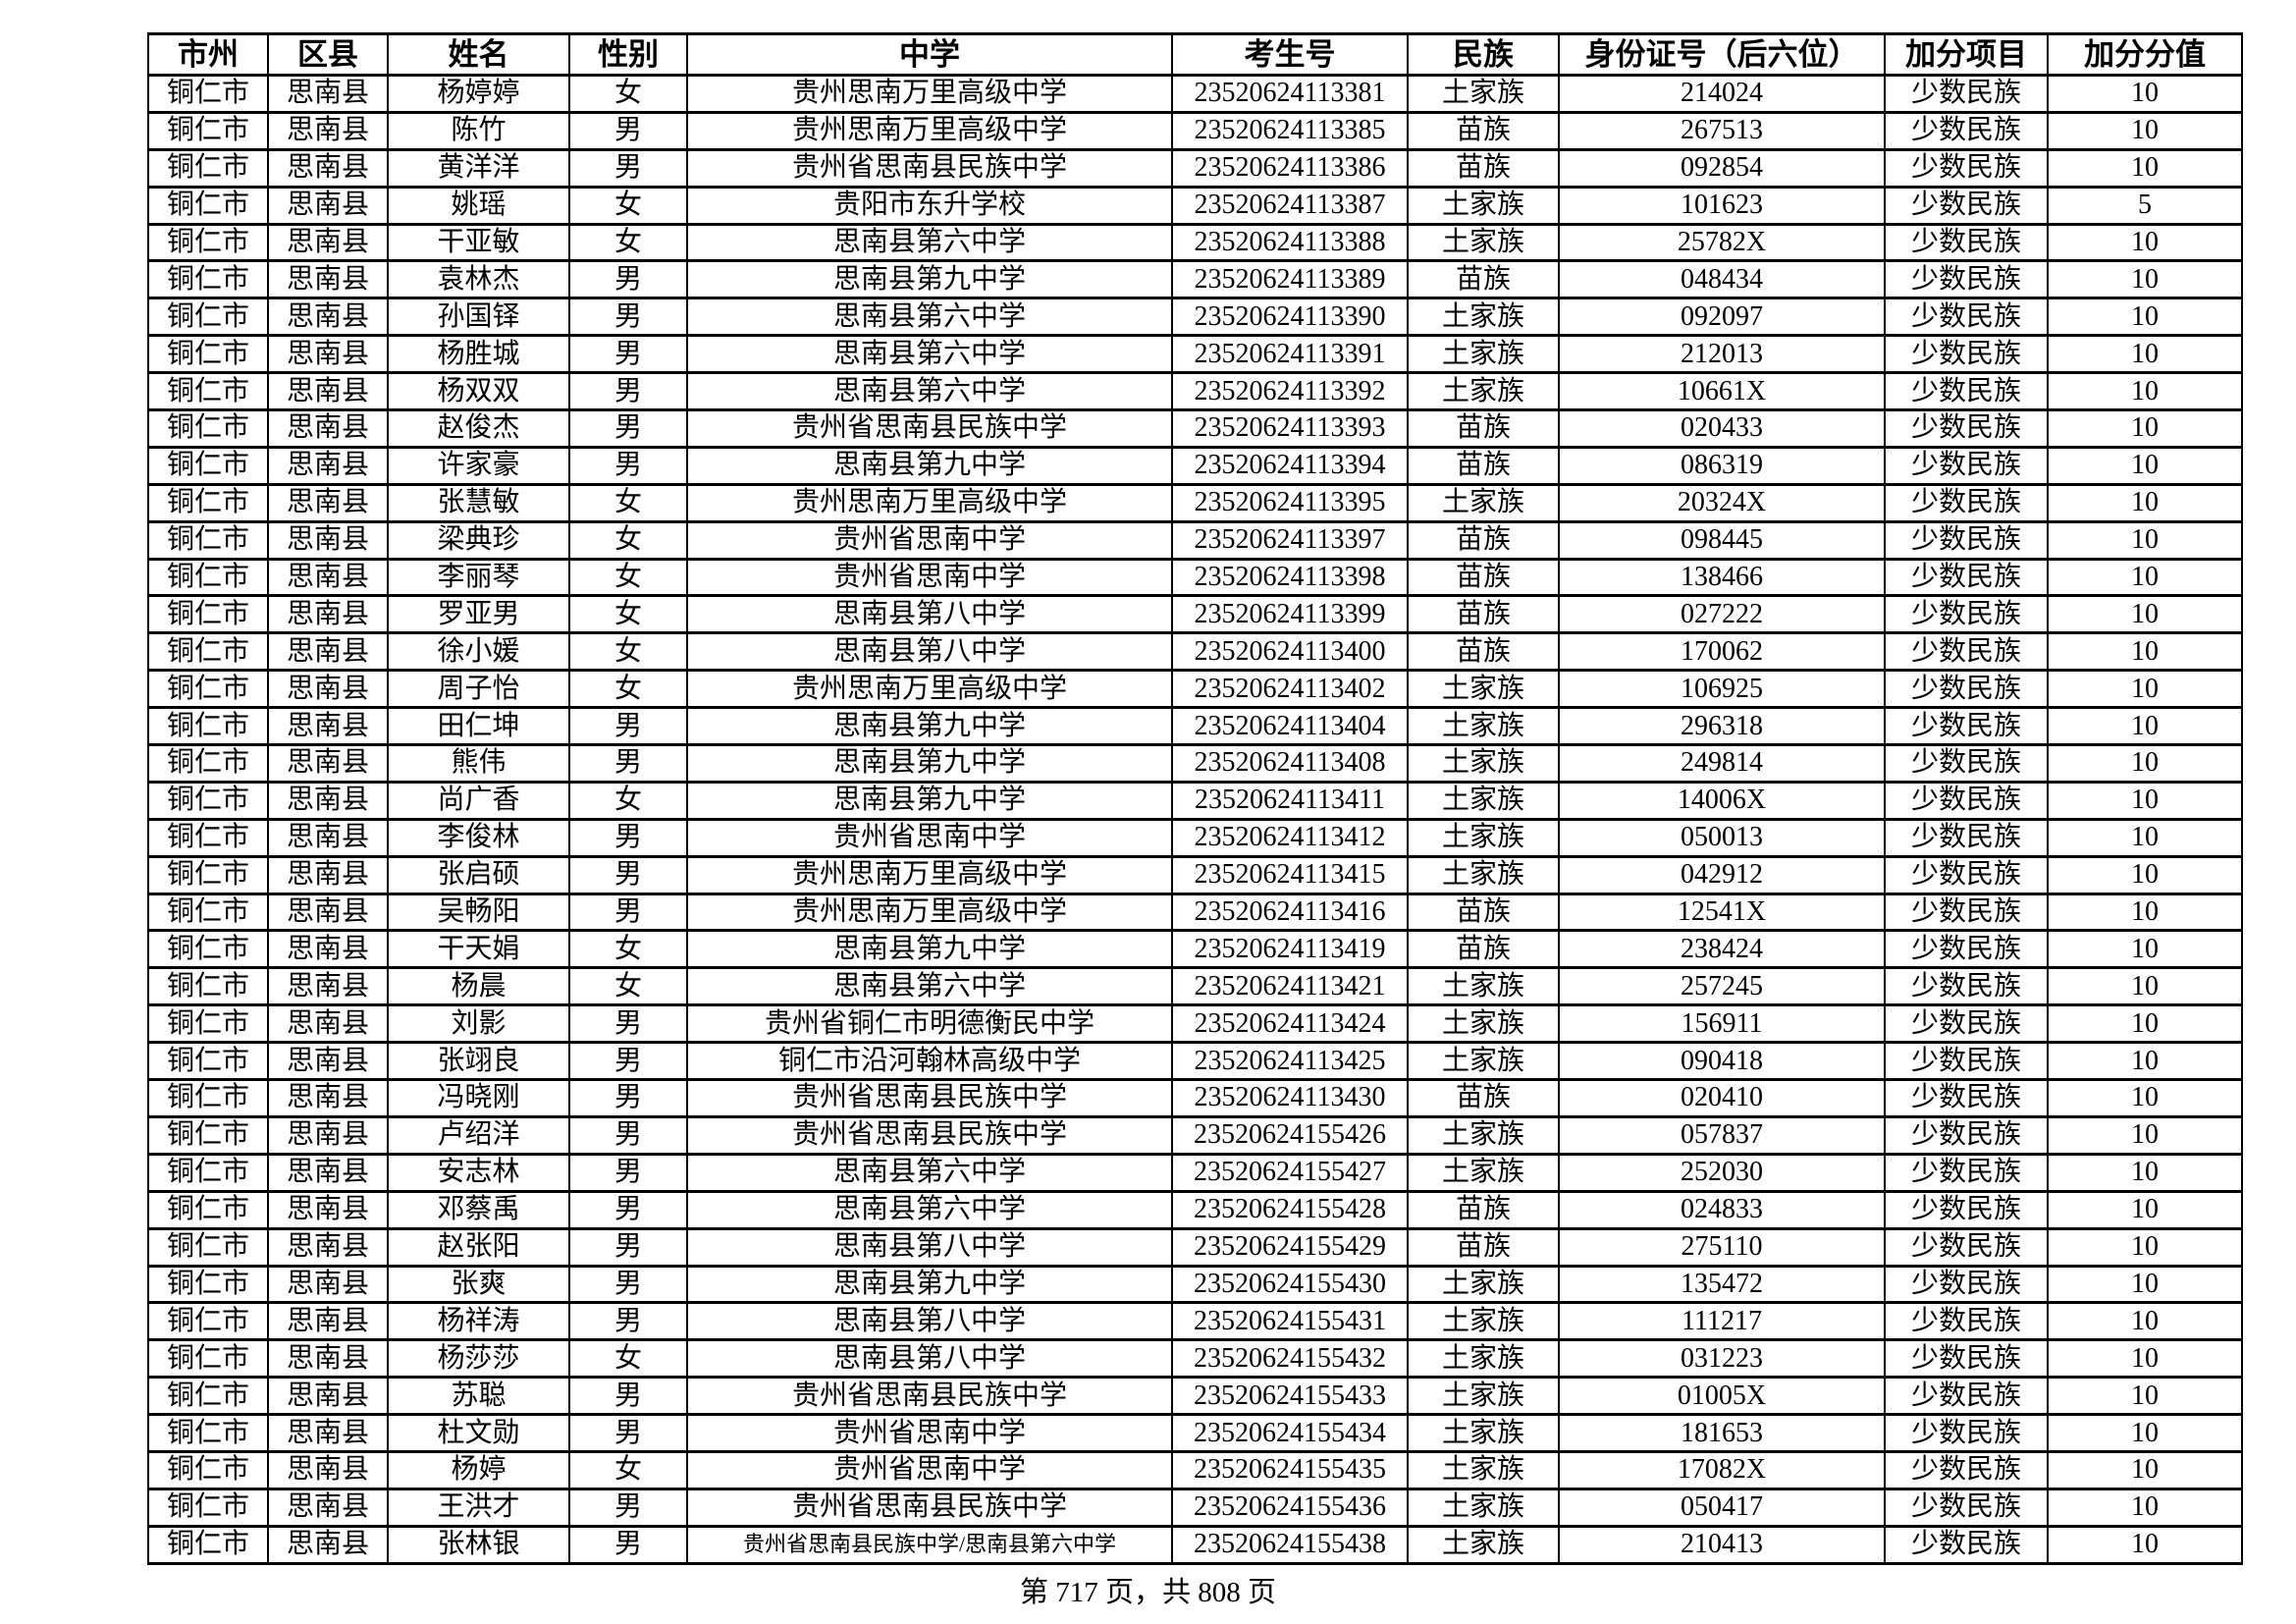 This screenshot has height=1624, width=2296. Describe the element at coordinates (1290, 1359) in the screenshot. I see `cell-exam-number: 23520624155432` at that location.